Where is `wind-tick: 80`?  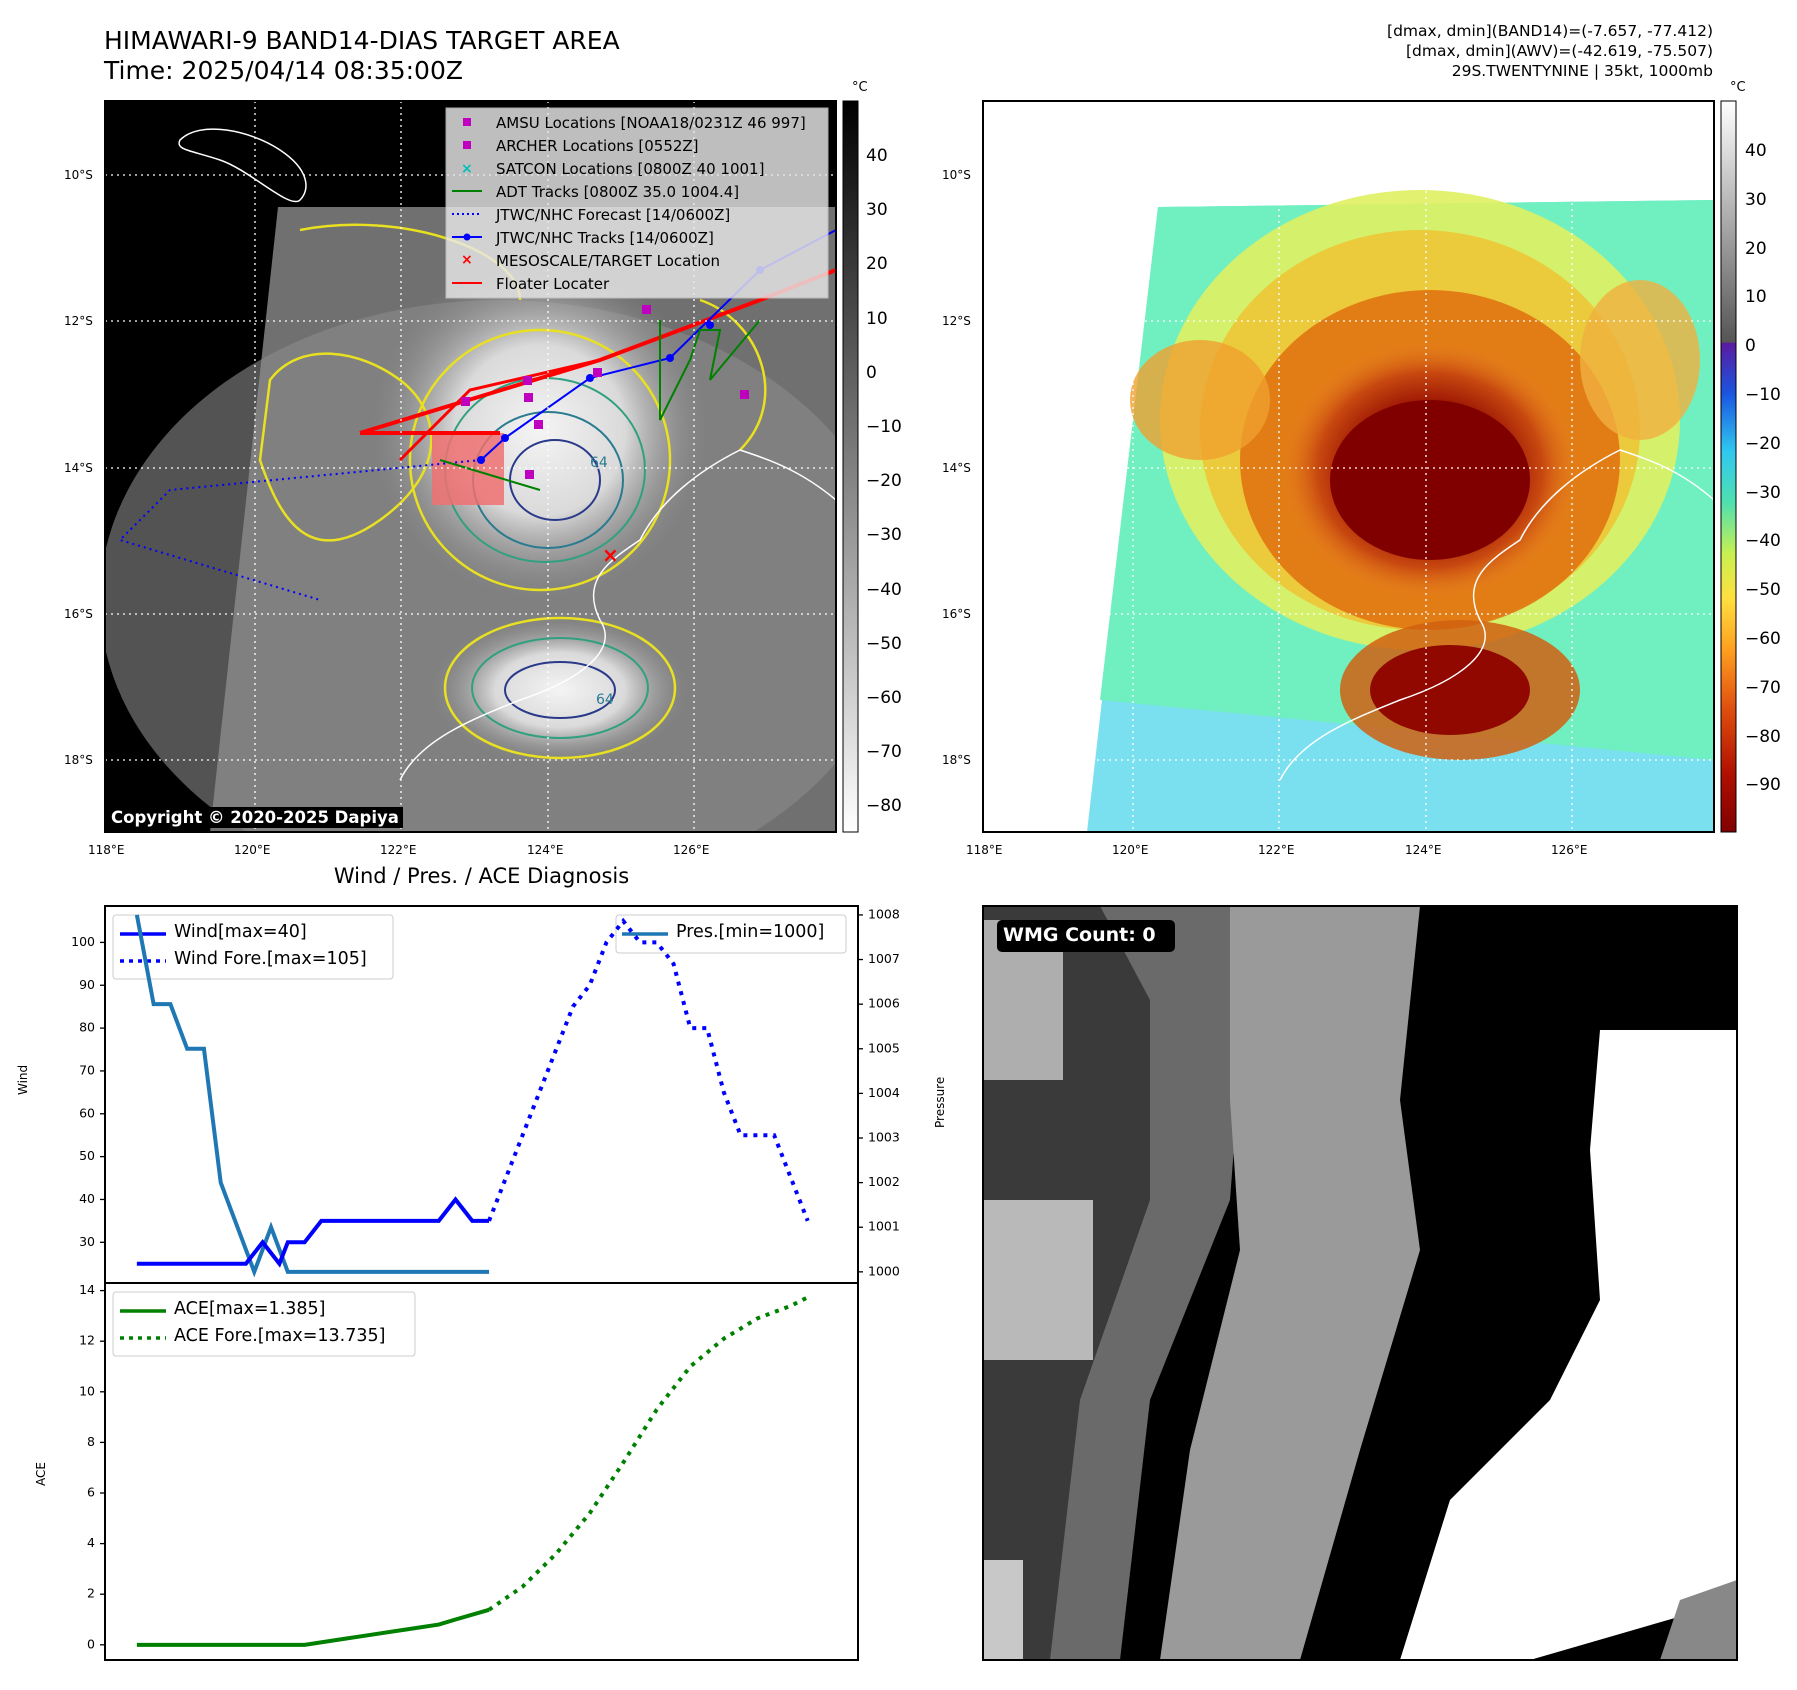 wind-tick: 80 is located at coordinates (87, 1027).